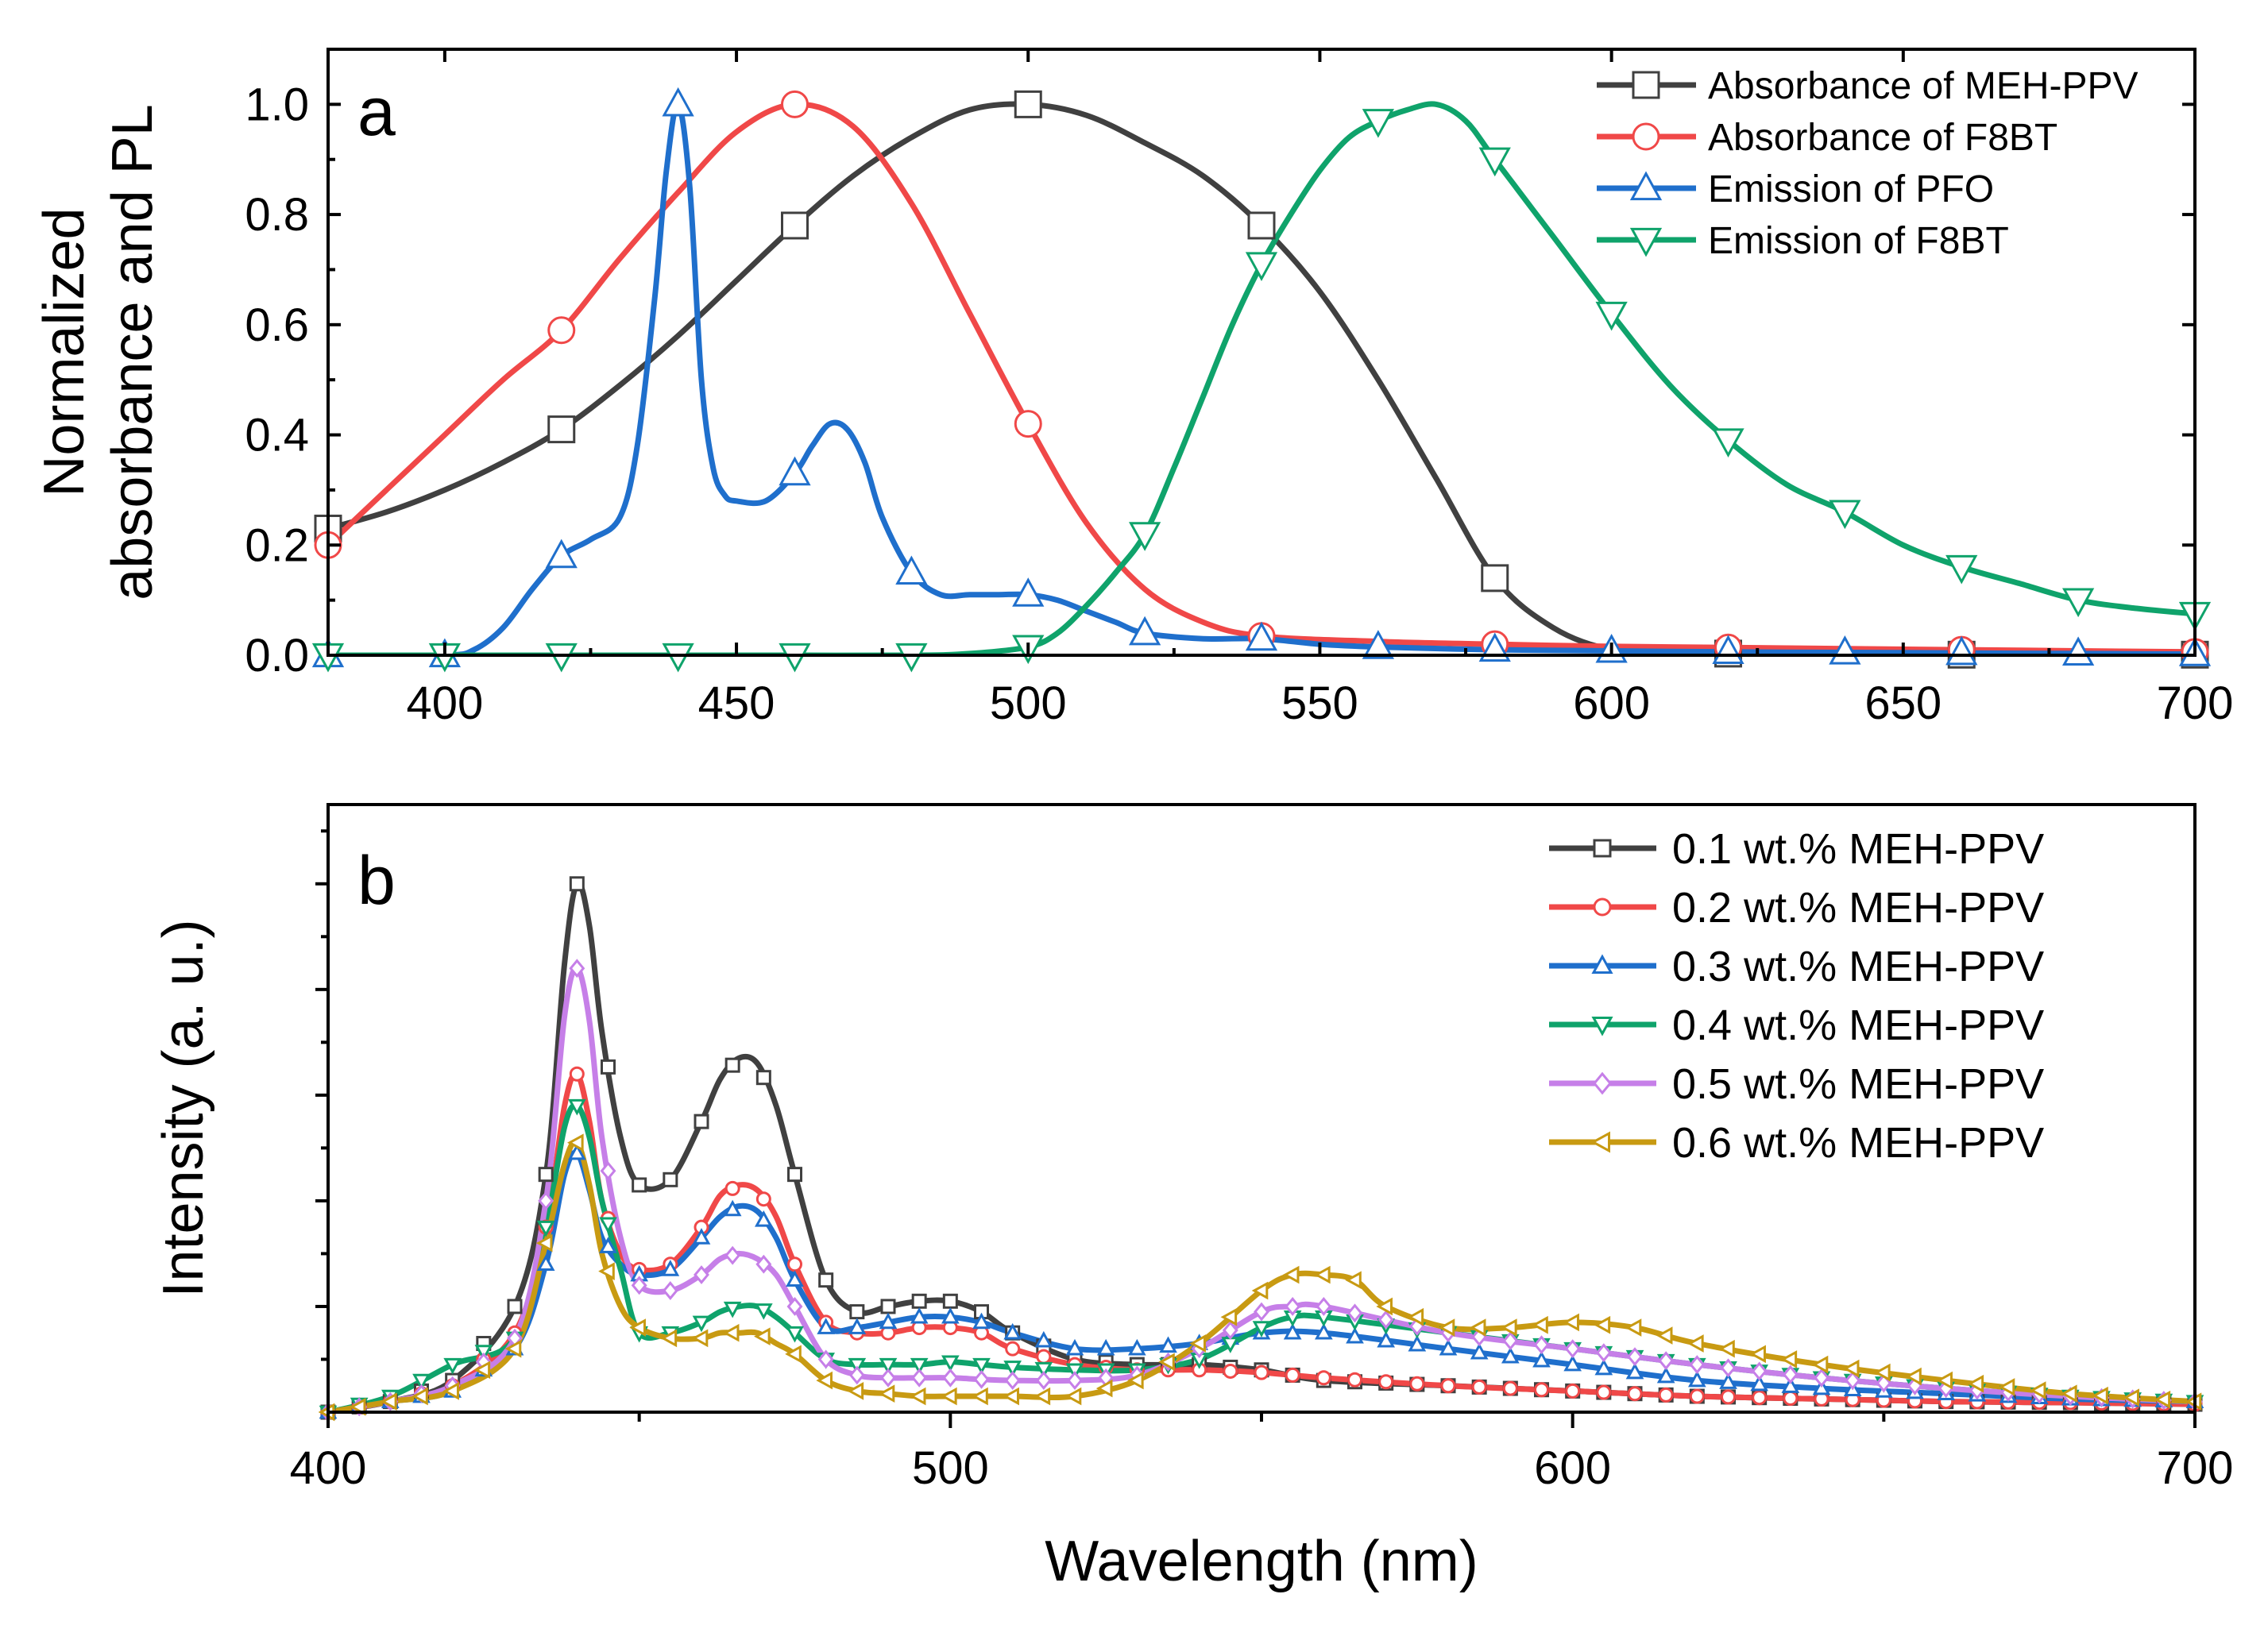 This screenshot has height=1625, width=2268. What do you see at coordinates (1319, 703) in the screenshot?
I see `x-tick-label: 550` at bounding box center [1319, 703].